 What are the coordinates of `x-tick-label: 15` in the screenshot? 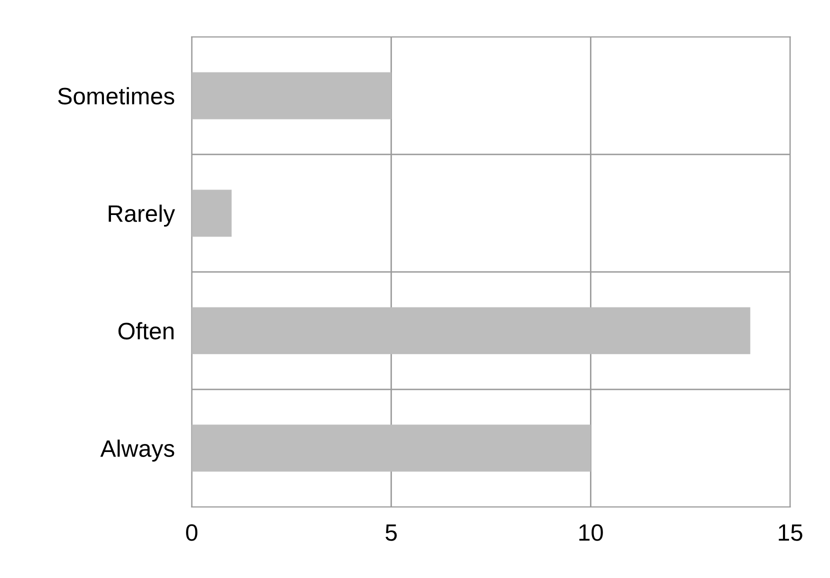 It's located at (790, 532).